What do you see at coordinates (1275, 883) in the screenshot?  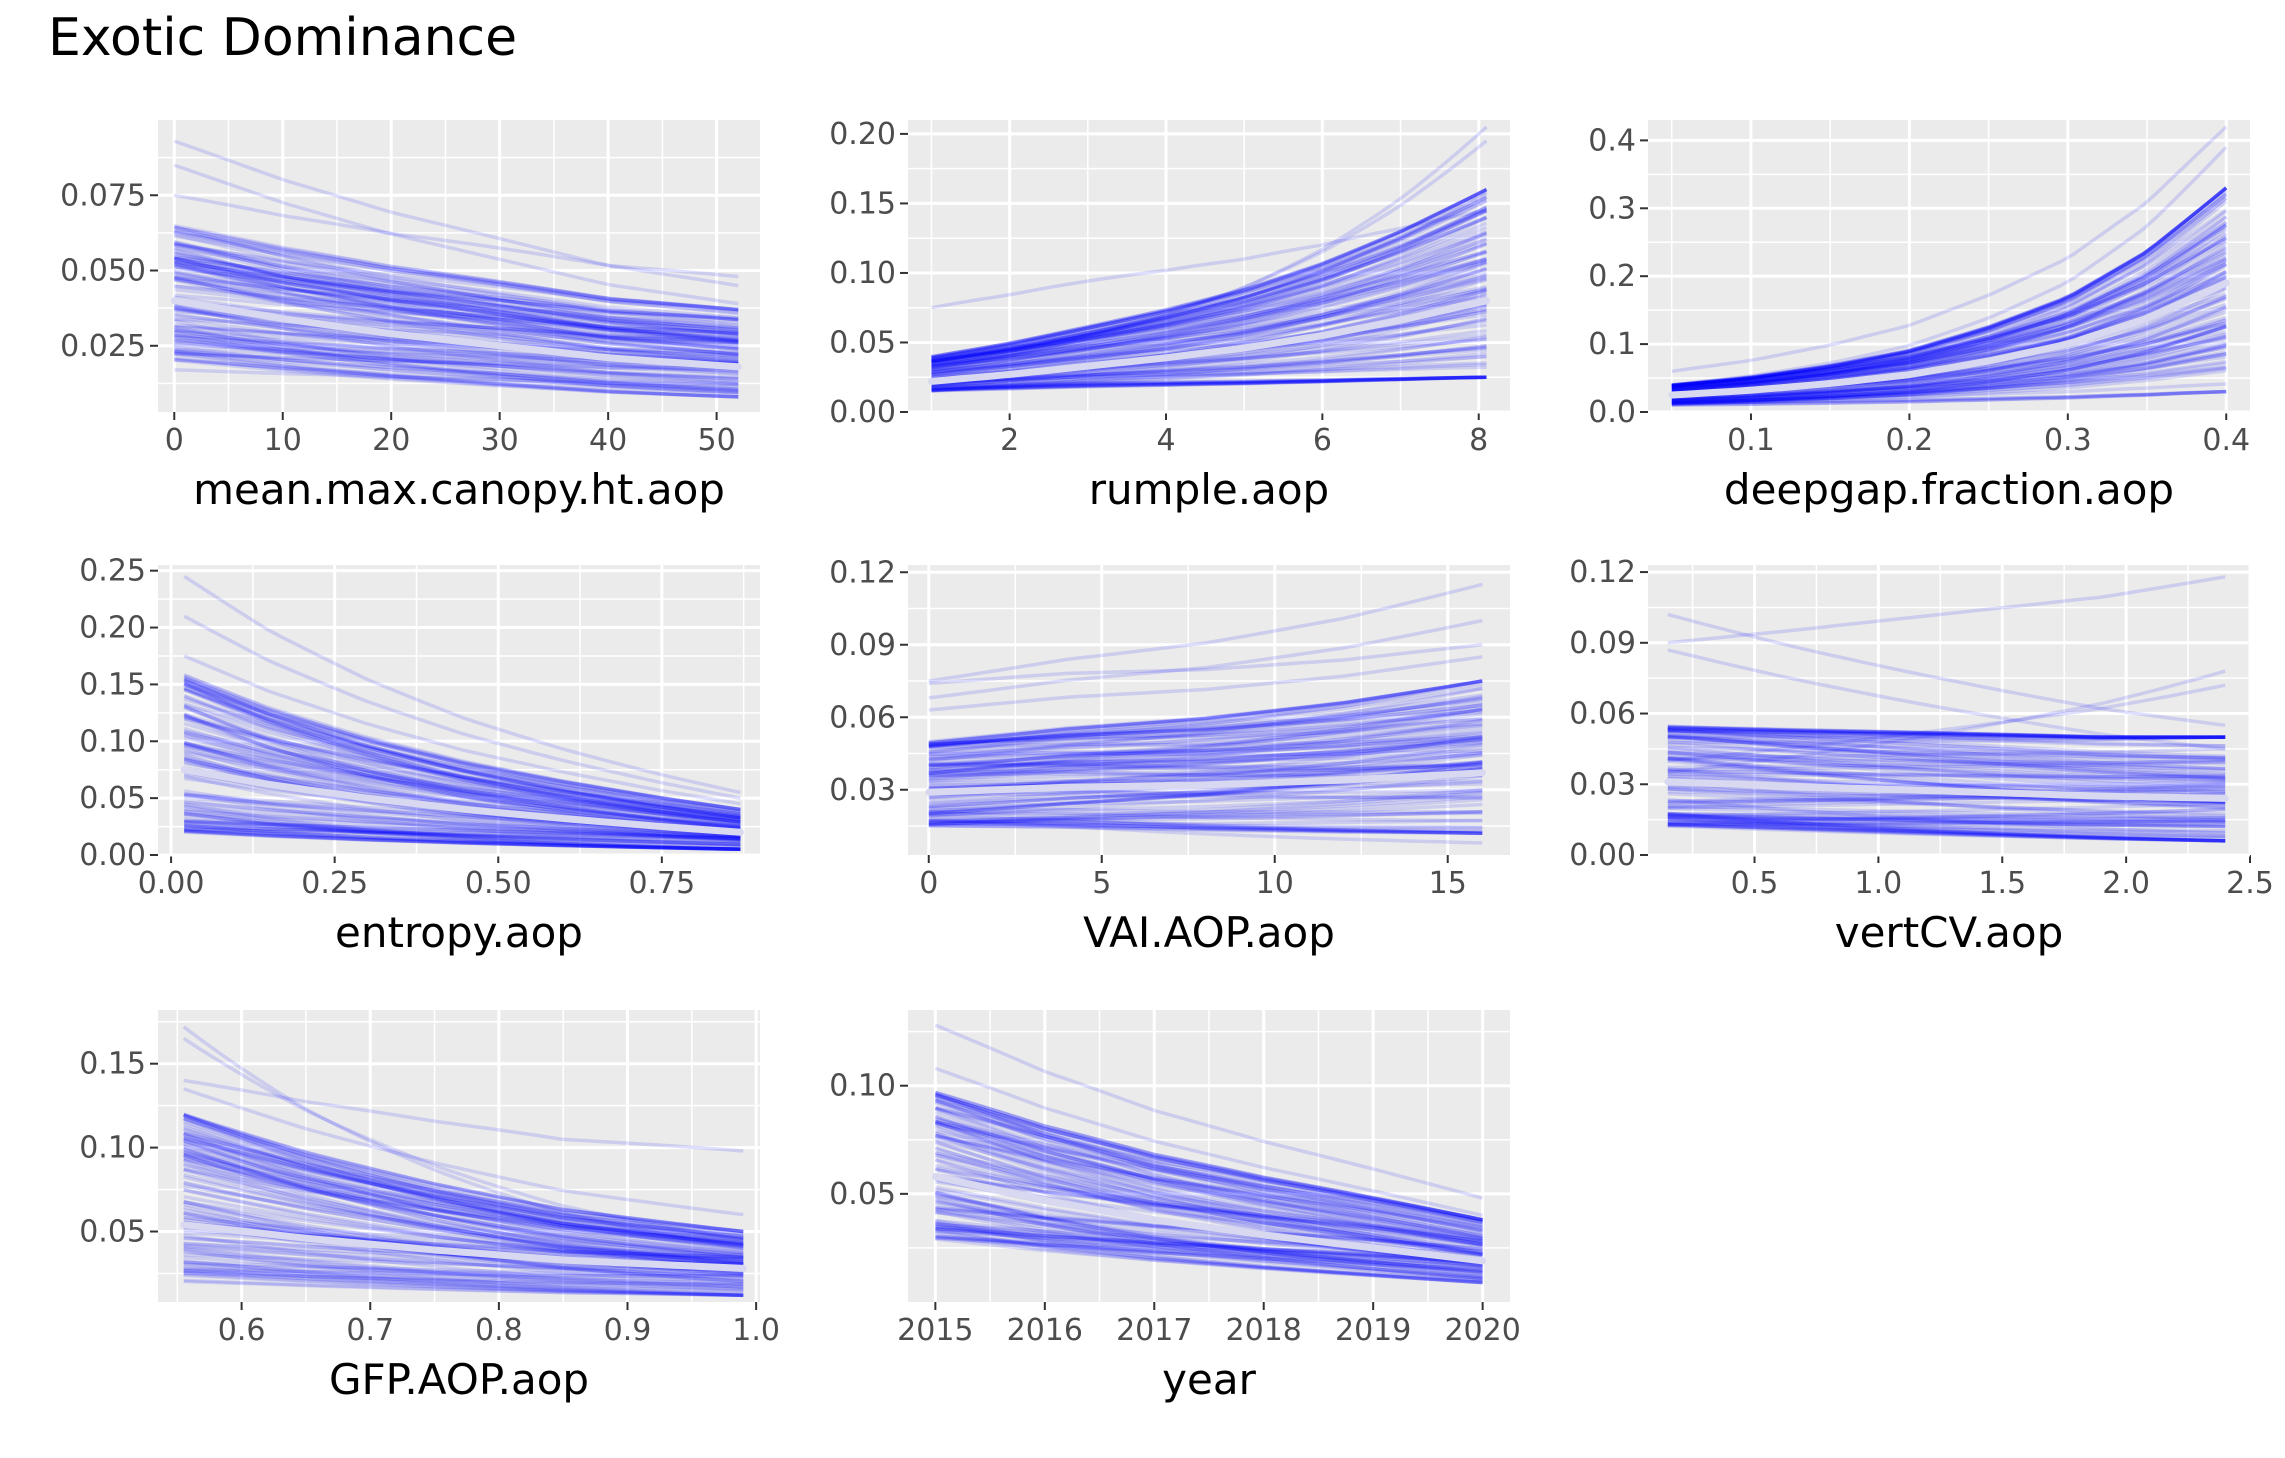 I see `x-tick-label: 10` at bounding box center [1275, 883].